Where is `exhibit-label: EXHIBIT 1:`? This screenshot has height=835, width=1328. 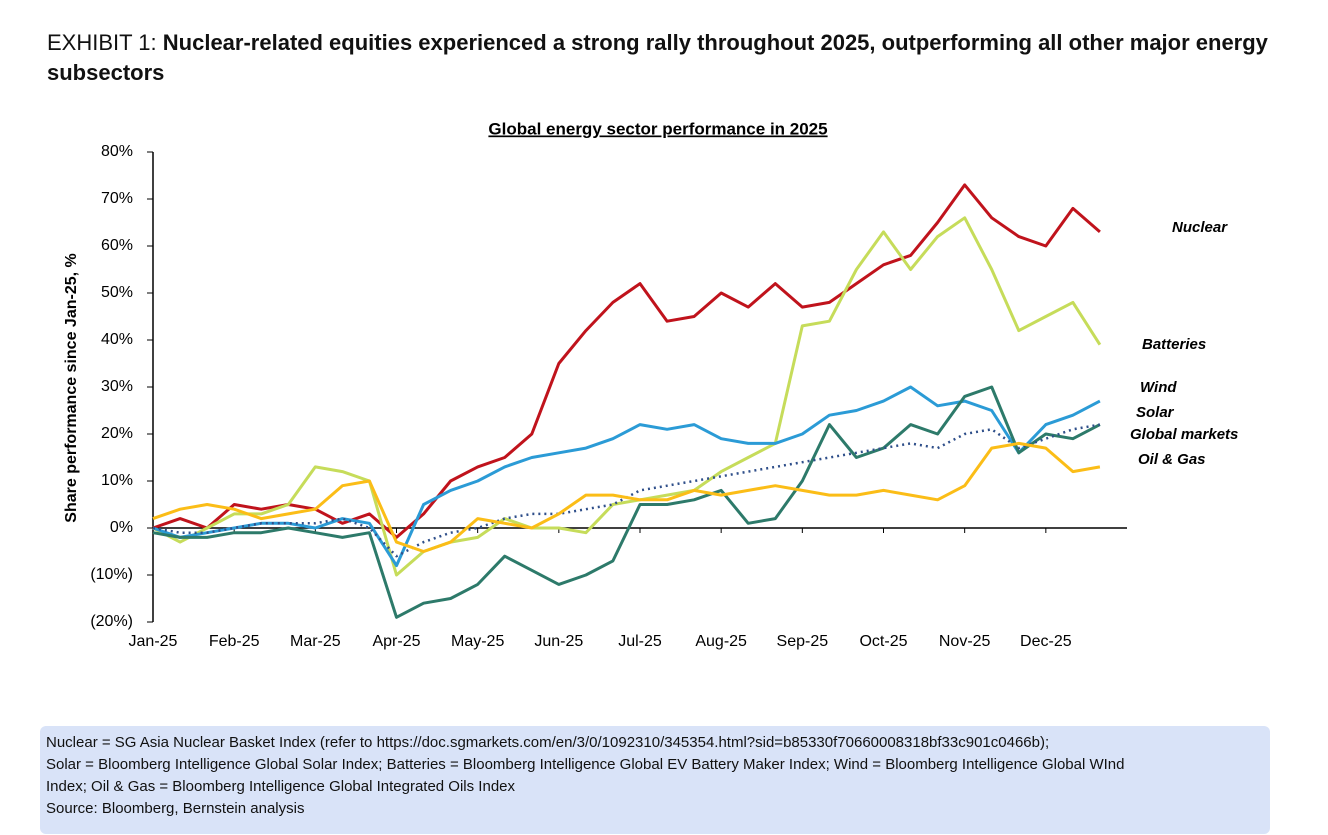
exhibit-label: EXHIBIT 1: is located at coordinates (102, 42).